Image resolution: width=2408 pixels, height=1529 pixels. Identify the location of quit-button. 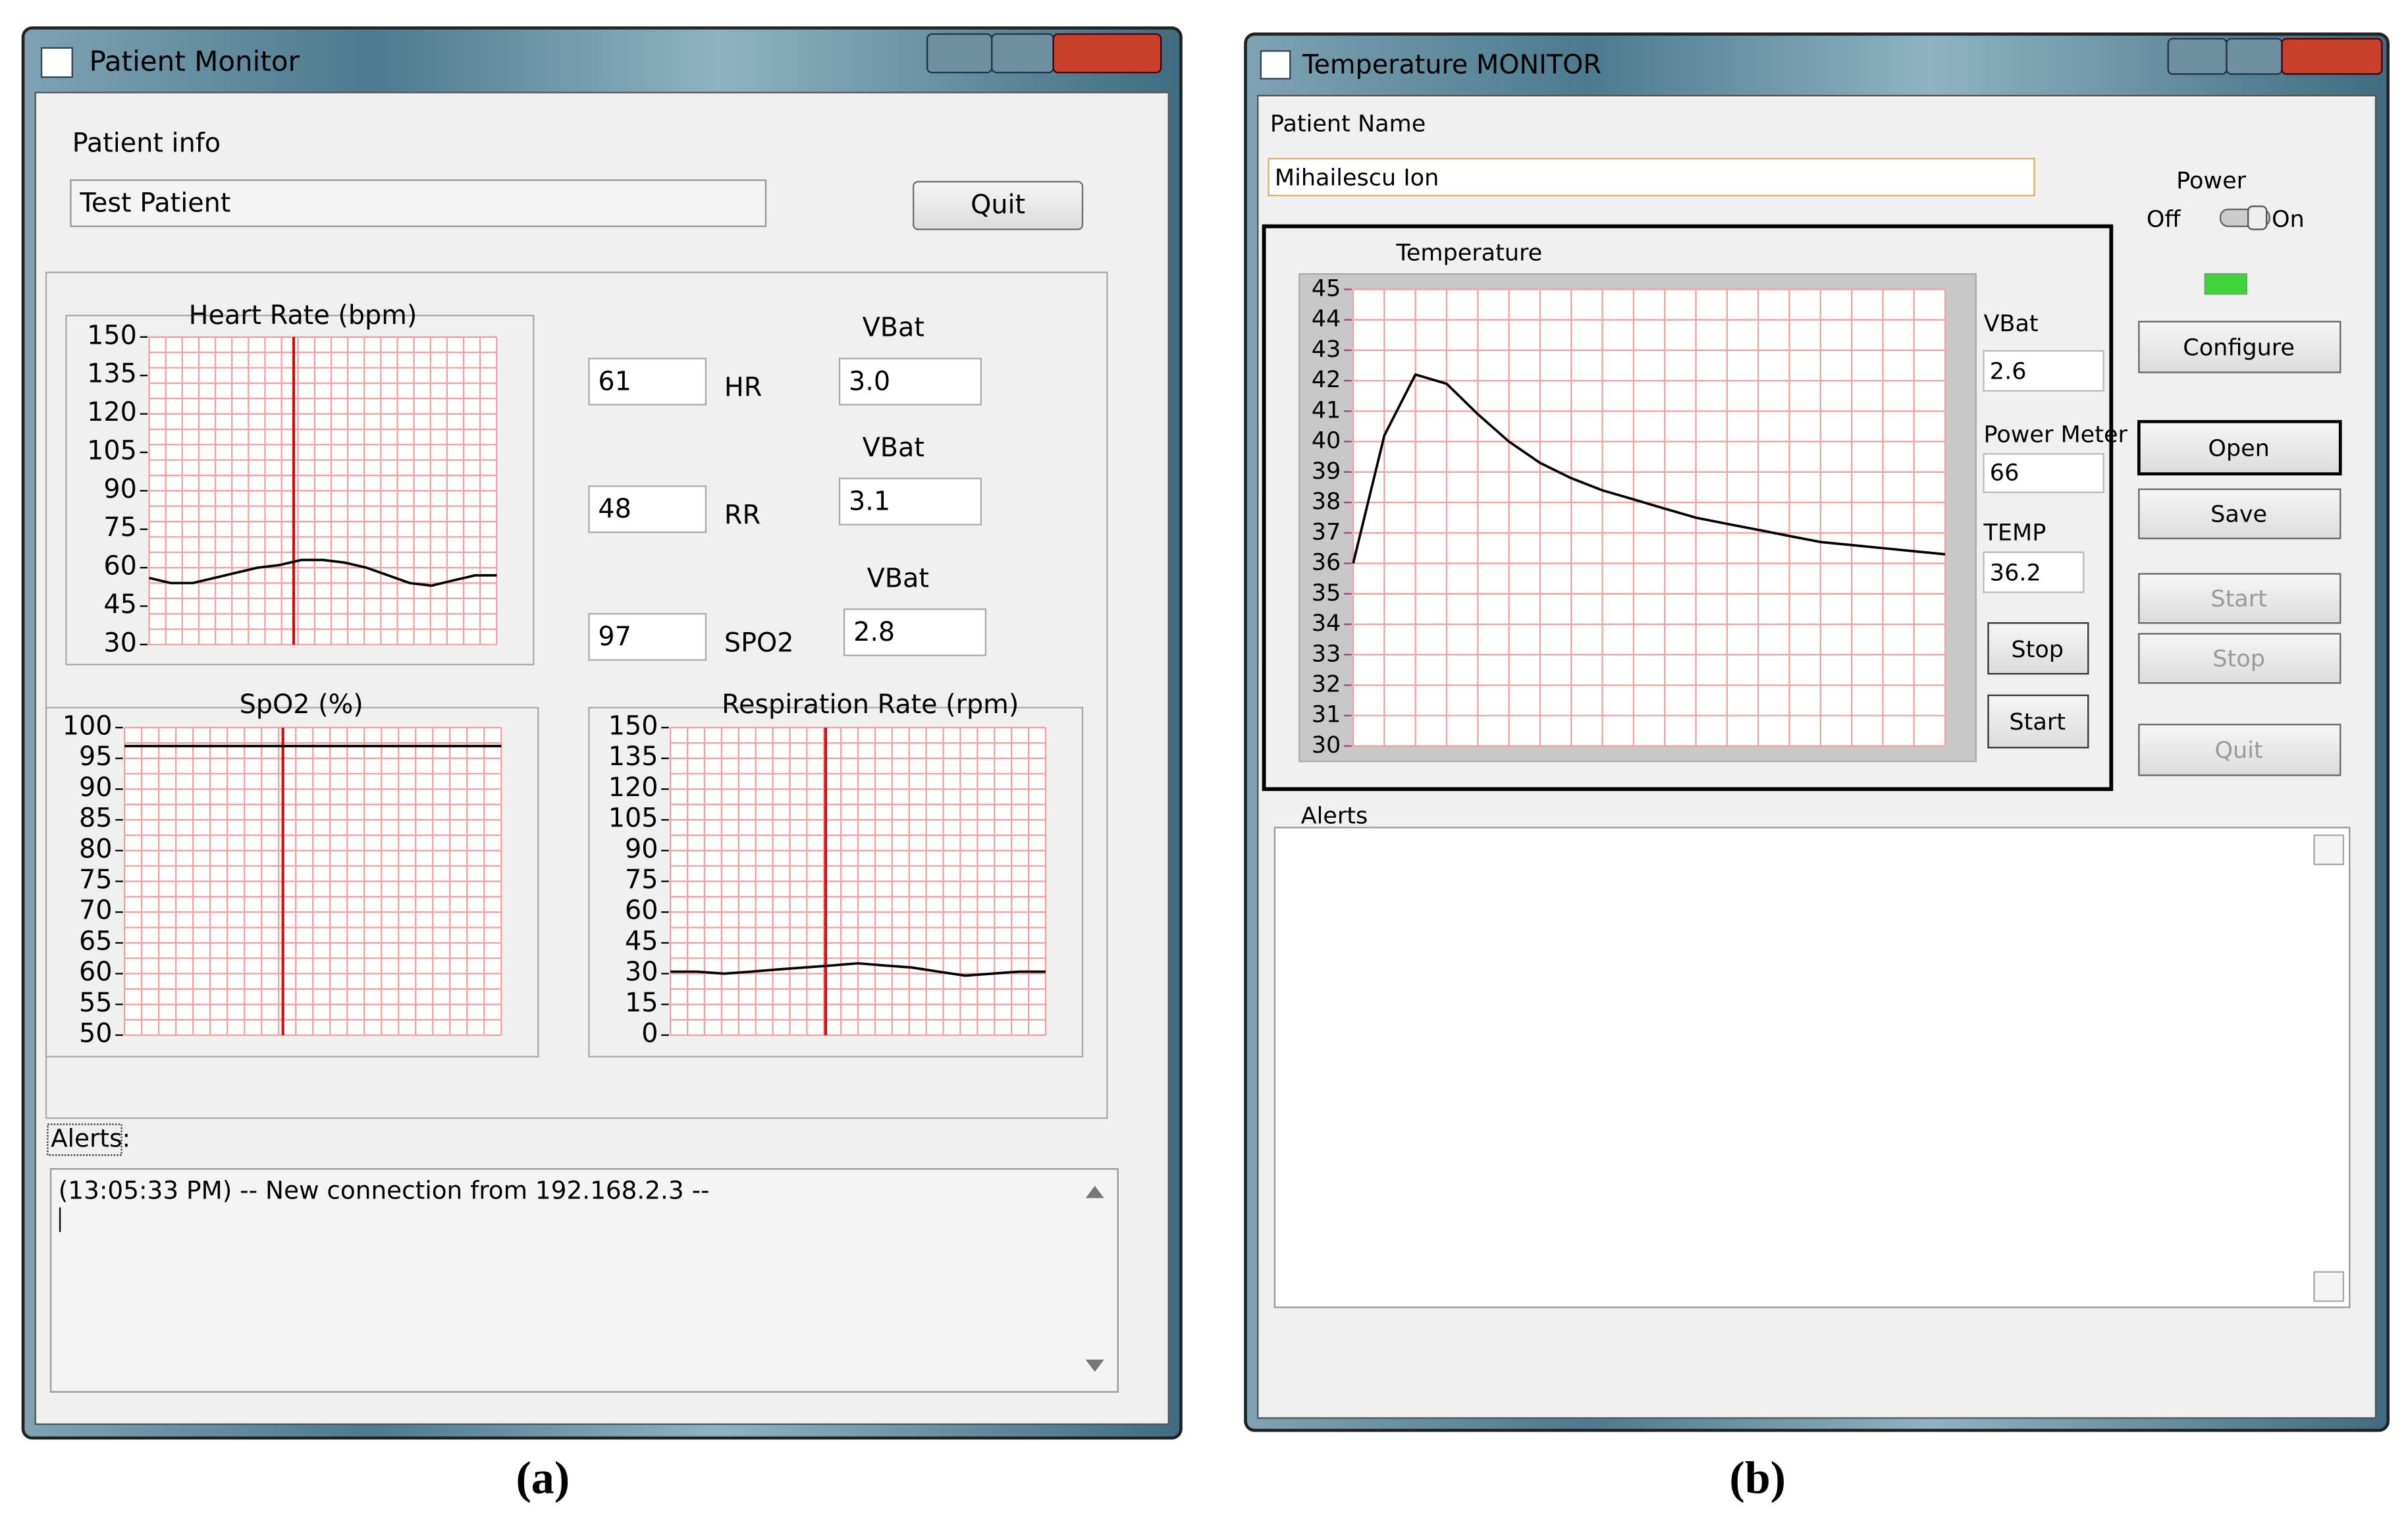
(998, 205).